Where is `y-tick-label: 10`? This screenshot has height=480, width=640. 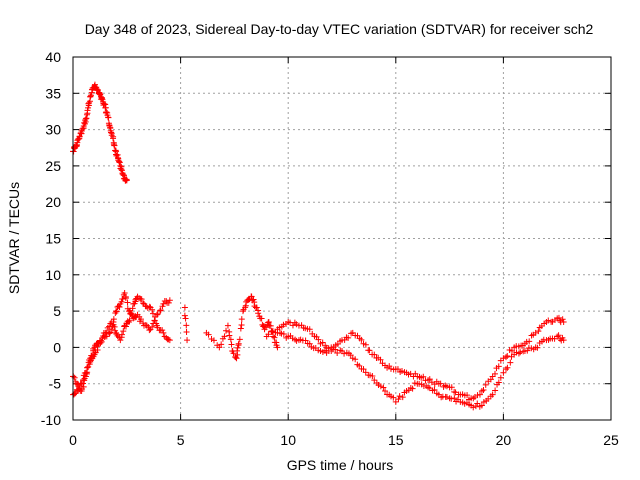
y-tick-label: 10 is located at coordinates (53, 275).